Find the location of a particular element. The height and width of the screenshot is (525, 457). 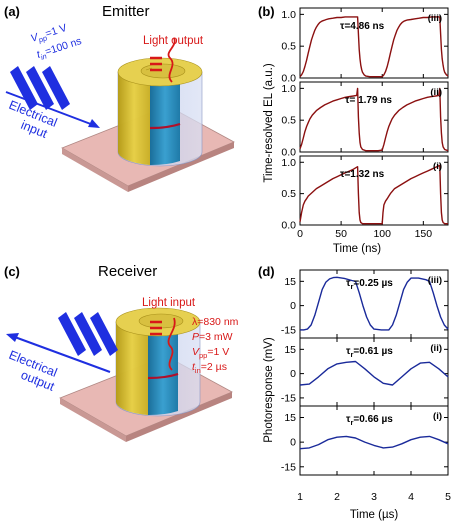

emitter-title: Emitter is located at coordinates (126, 11).